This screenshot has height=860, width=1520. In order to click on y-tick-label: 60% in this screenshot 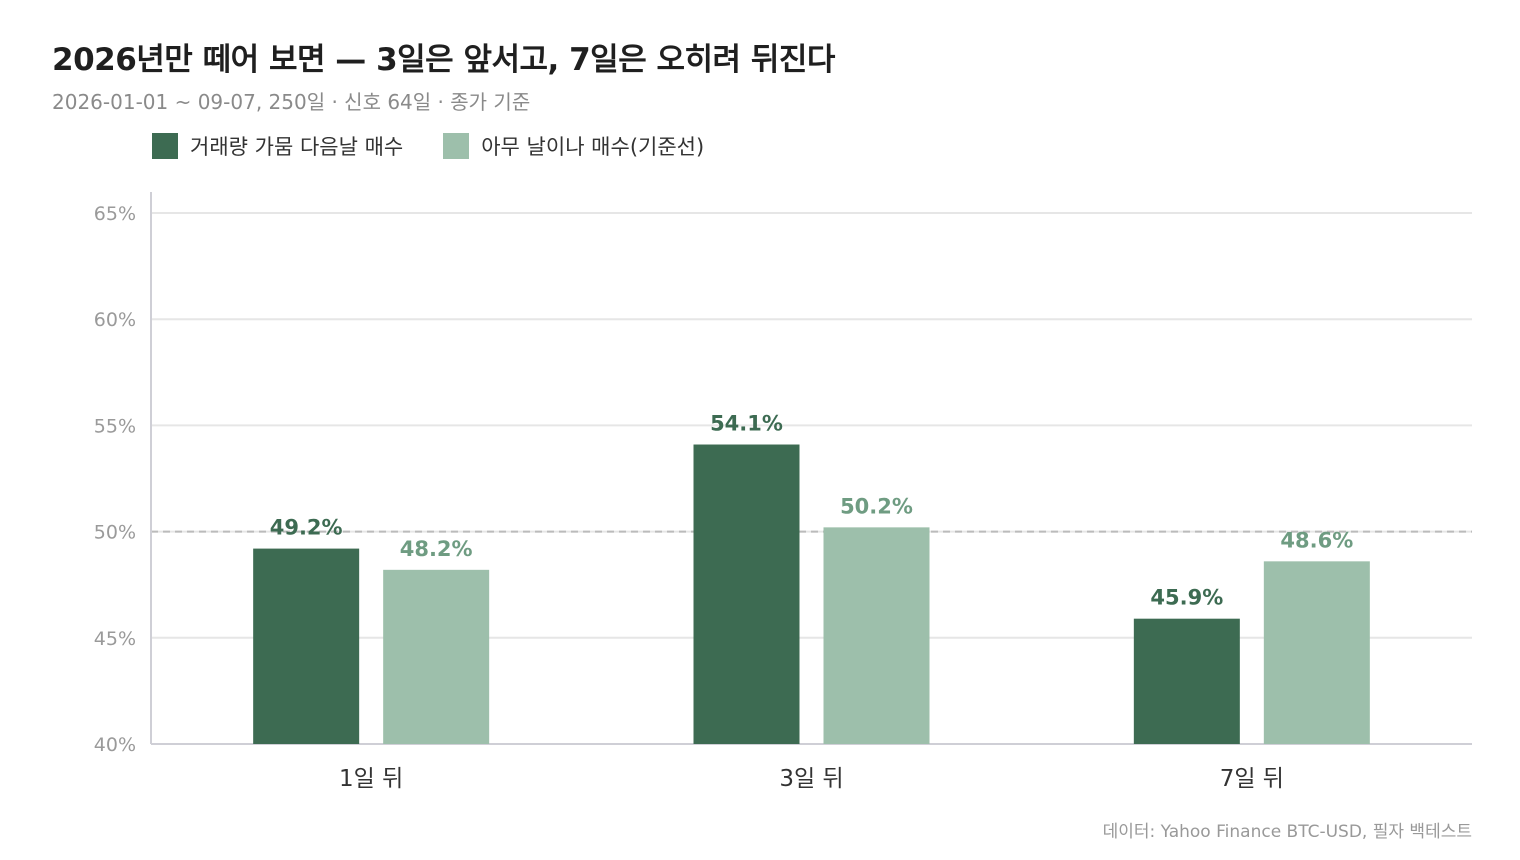, I will do `click(115, 320)`.